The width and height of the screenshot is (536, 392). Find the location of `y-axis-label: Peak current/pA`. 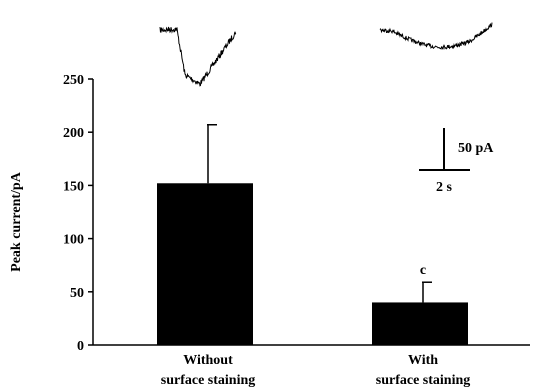

y-axis-label: Peak current/pA is located at coordinates (16, 221).